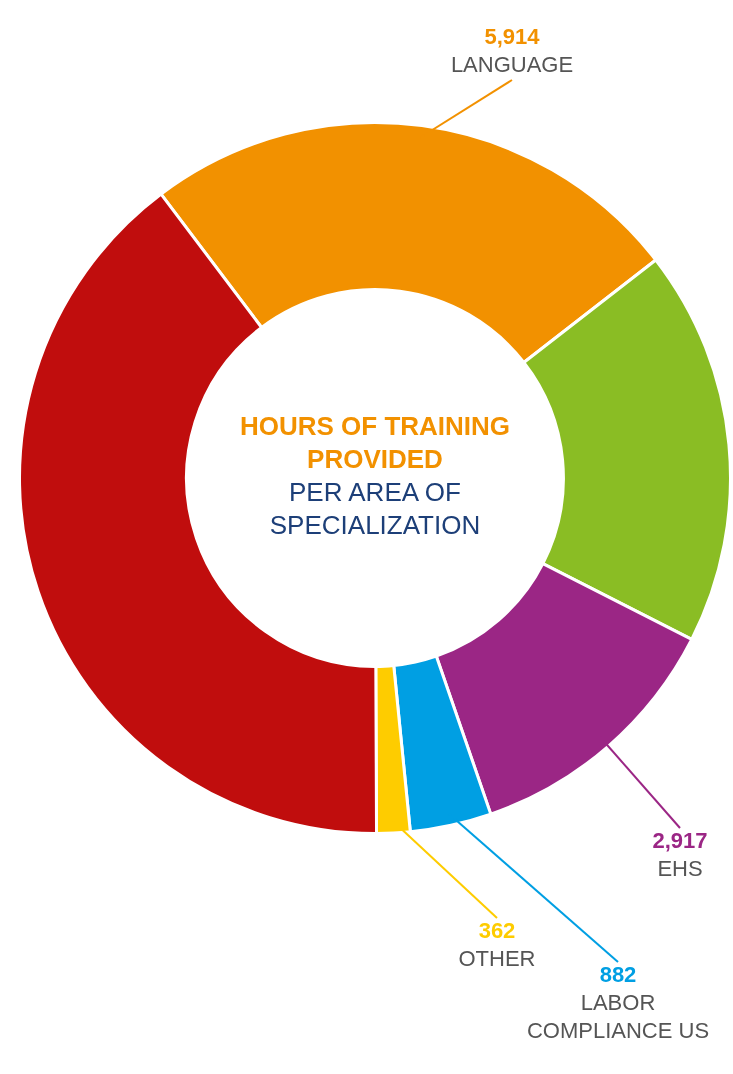 The width and height of the screenshot is (733, 1074). I want to click on data-label: 882, so click(618, 975).